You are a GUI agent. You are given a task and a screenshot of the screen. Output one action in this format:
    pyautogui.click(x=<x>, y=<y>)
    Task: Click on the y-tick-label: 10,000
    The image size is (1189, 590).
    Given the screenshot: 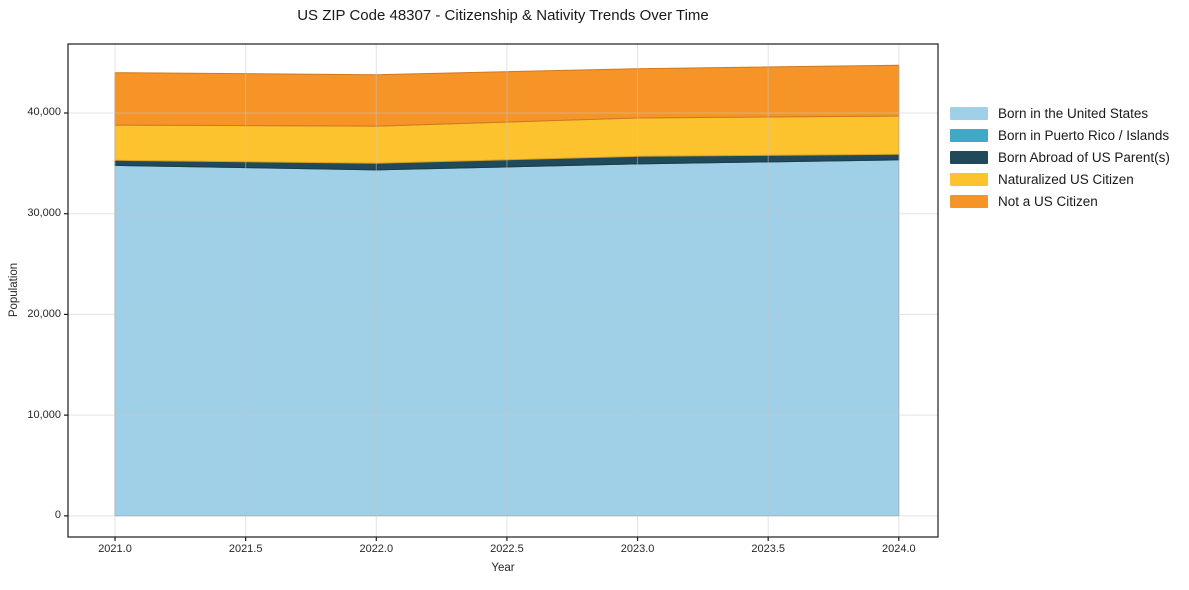 What is the action you would take?
    pyautogui.click(x=44, y=414)
    